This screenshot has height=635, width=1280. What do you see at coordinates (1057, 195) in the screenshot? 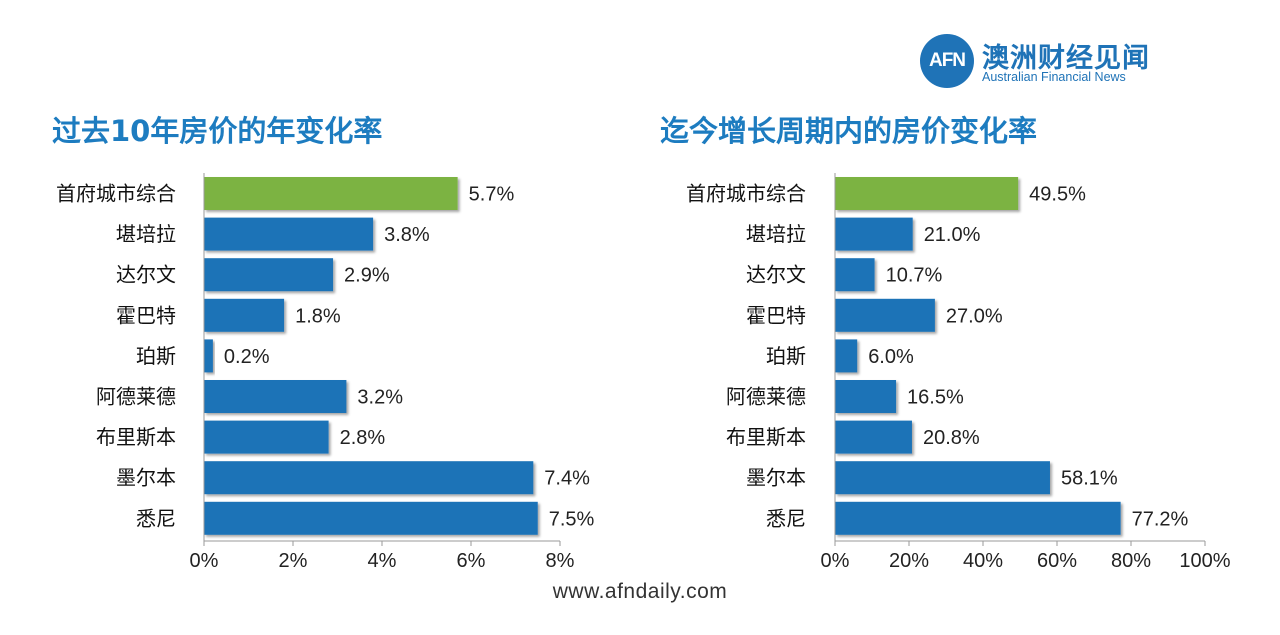
I see `right-value-label-0: 49.5%` at bounding box center [1057, 195].